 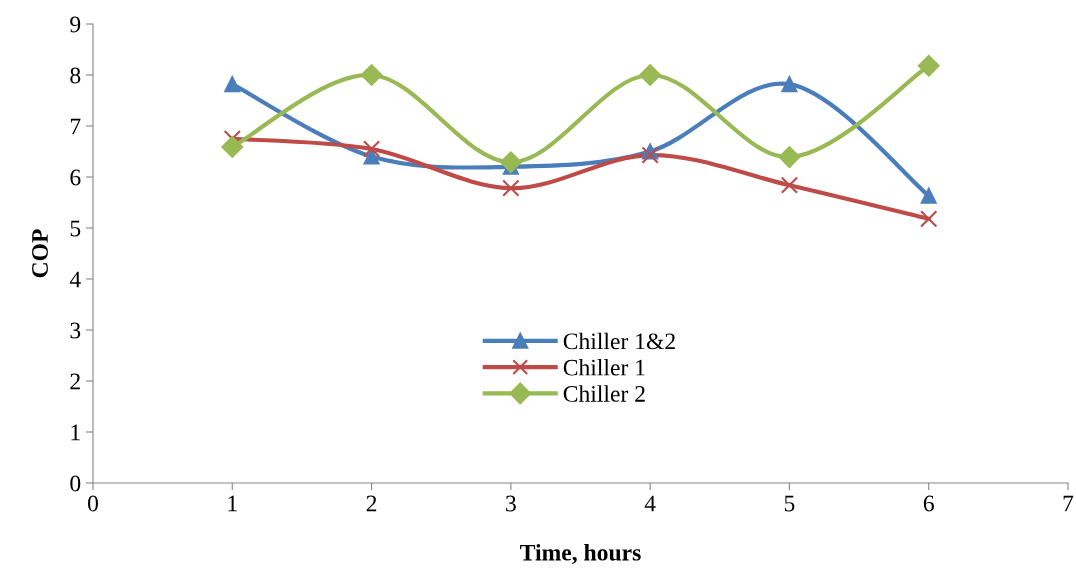 What do you see at coordinates (75, 279) in the screenshot?
I see `y-tick-label: 4` at bounding box center [75, 279].